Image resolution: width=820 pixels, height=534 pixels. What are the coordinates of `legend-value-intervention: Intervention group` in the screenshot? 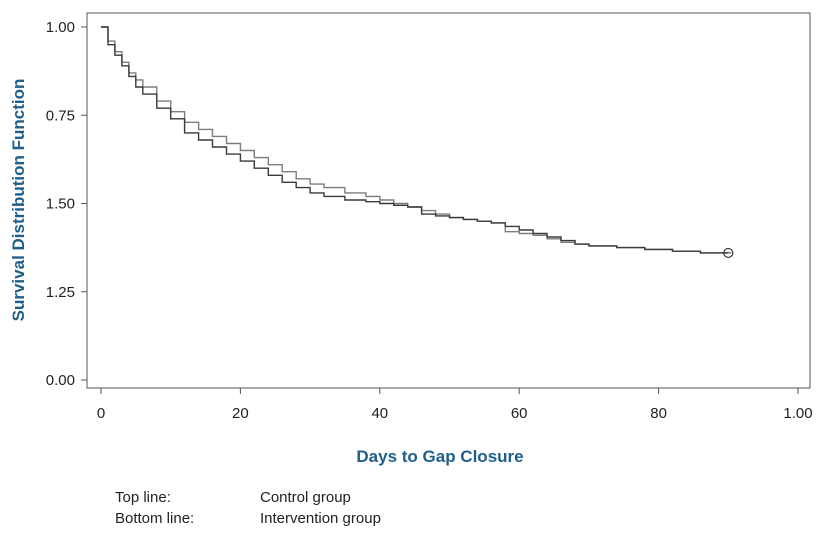 It's located at (320, 518).